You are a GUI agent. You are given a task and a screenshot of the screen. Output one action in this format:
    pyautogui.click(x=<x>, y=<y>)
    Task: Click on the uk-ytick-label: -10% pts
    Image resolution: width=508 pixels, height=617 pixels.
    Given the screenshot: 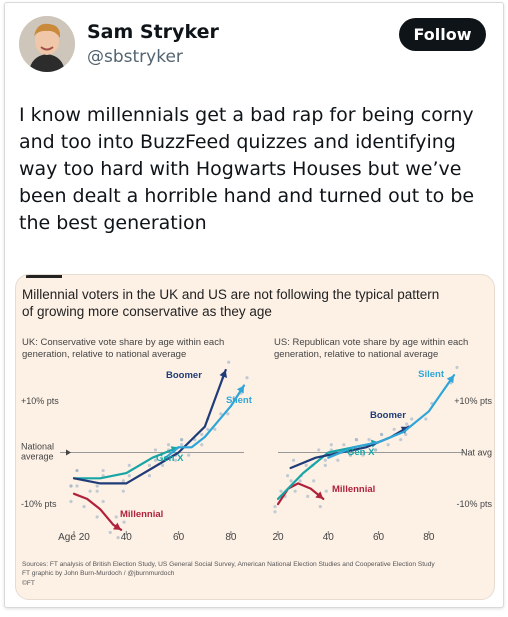 What is the action you would take?
    pyautogui.click(x=39, y=504)
    